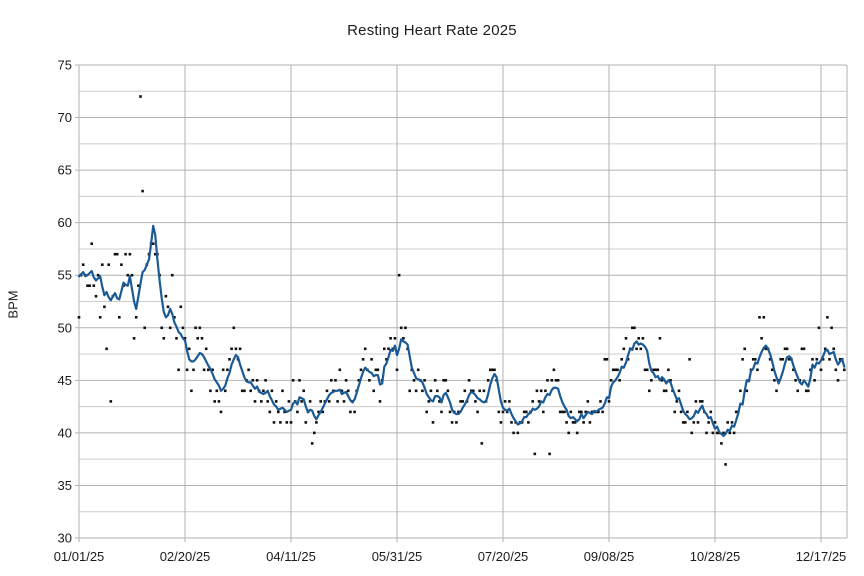 This screenshot has height=576, width=864. Describe the element at coordinates (79, 556) in the screenshot. I see `x-tick-label: 01/01/25` at that location.